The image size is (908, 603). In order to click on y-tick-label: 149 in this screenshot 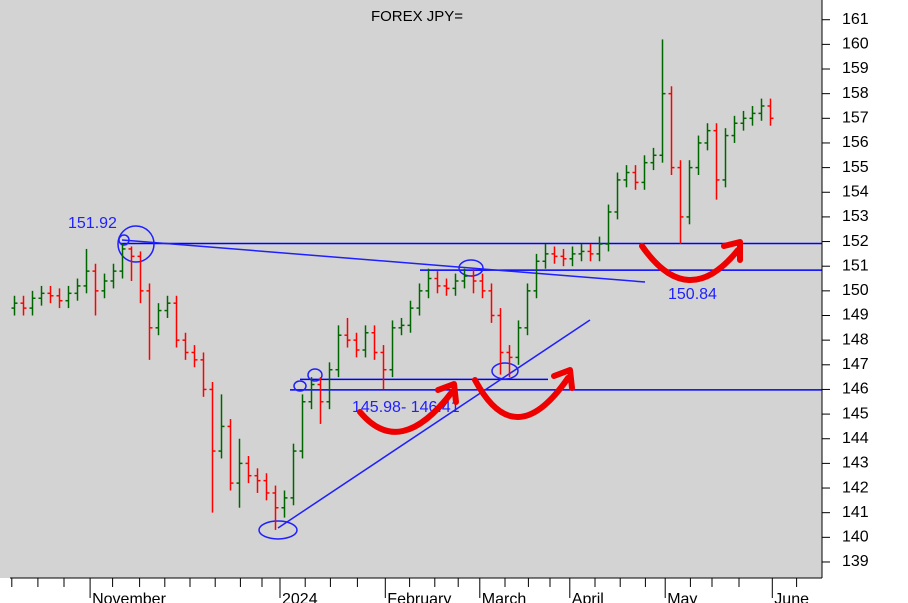, I will do `click(855, 315)`.